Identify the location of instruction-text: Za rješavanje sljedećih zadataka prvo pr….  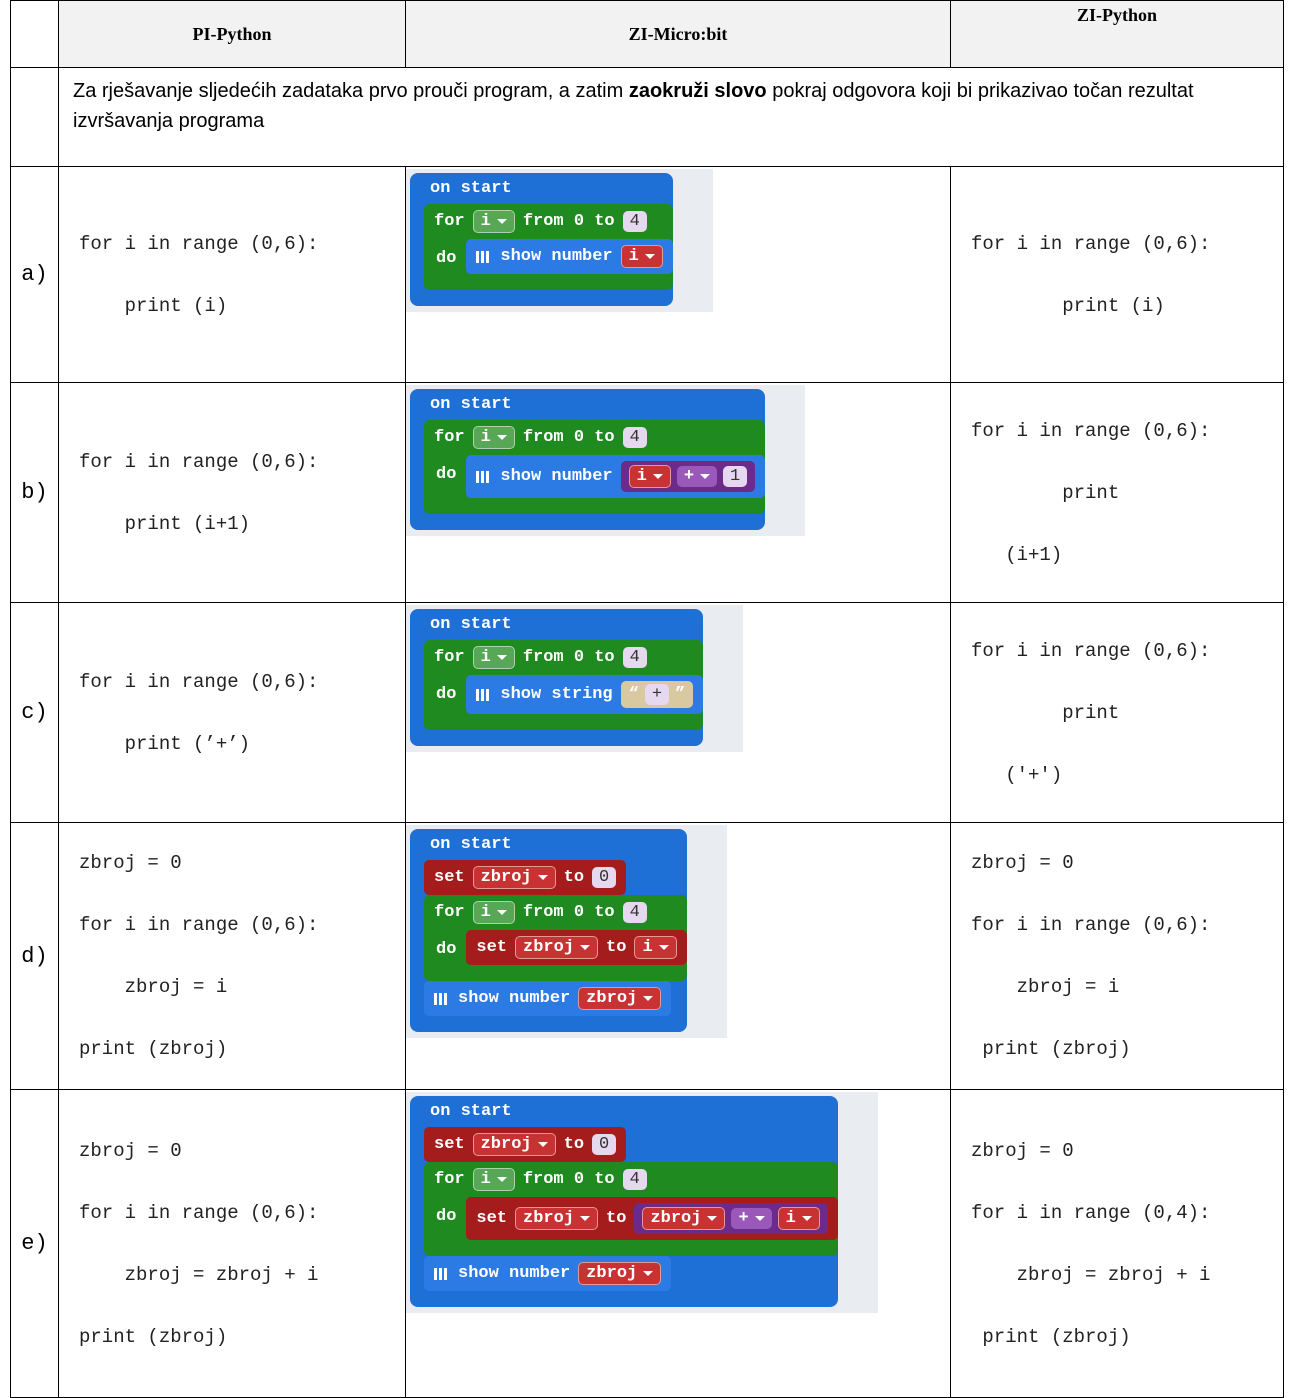
(351, 91).